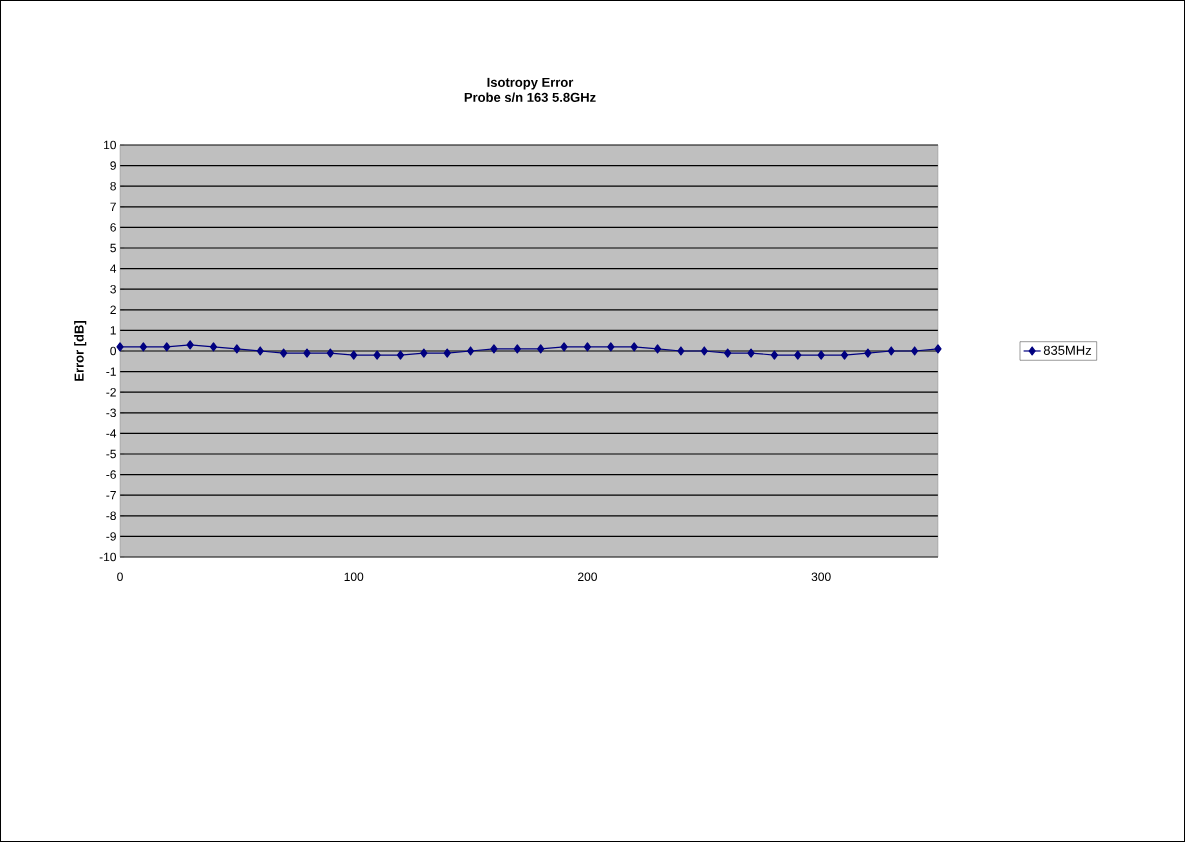 Image resolution: width=1185 pixels, height=842 pixels. What do you see at coordinates (821, 577) in the screenshot?
I see `x-tick-label: 300` at bounding box center [821, 577].